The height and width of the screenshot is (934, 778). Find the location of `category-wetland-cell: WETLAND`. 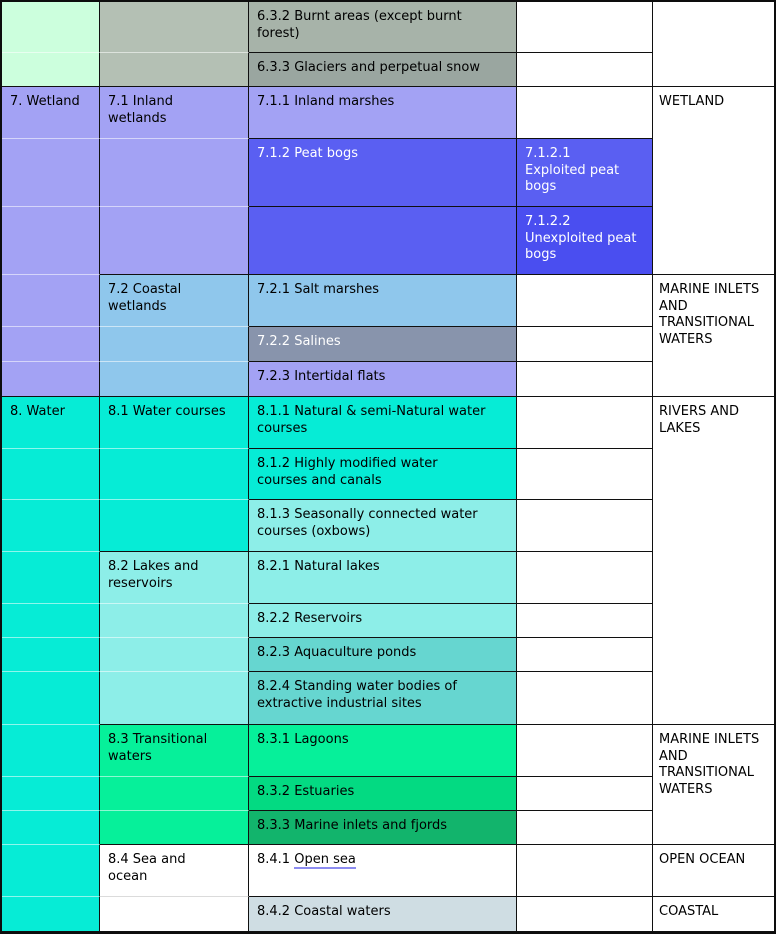

category-wetland-cell: WETLAND is located at coordinates (713, 181).